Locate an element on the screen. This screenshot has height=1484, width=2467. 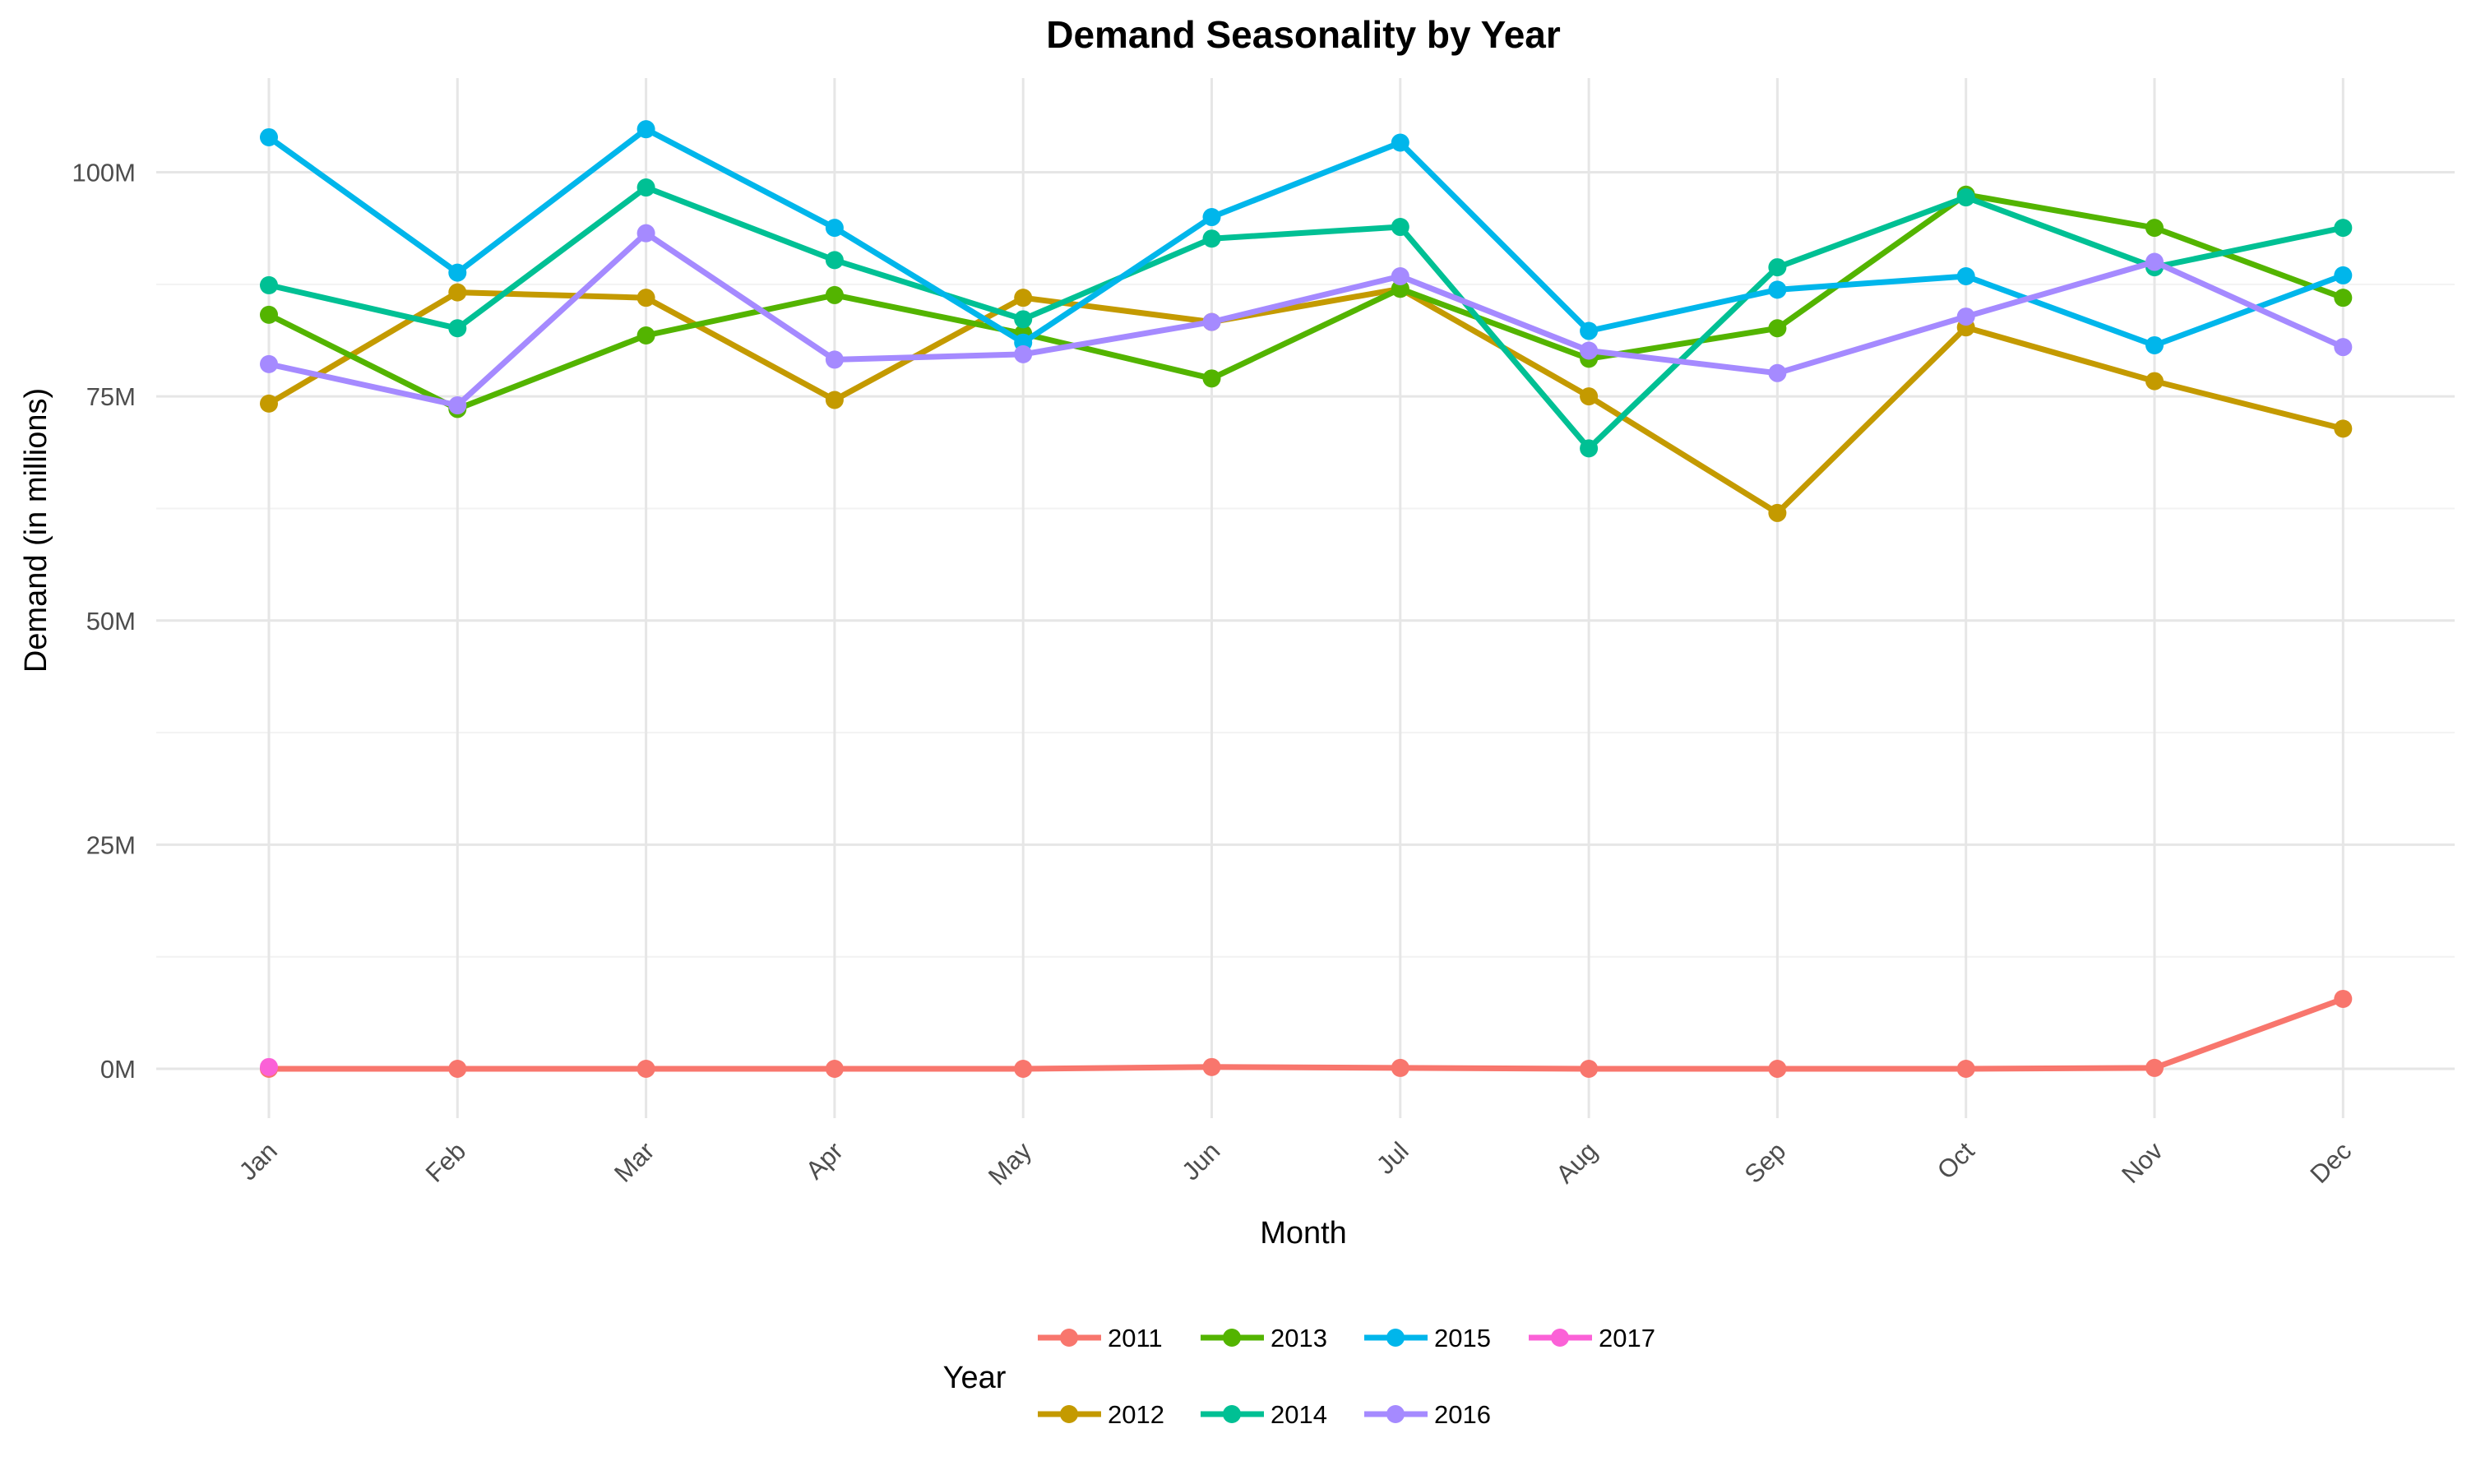
legend-label: 2013 is located at coordinates (1299, 1338).